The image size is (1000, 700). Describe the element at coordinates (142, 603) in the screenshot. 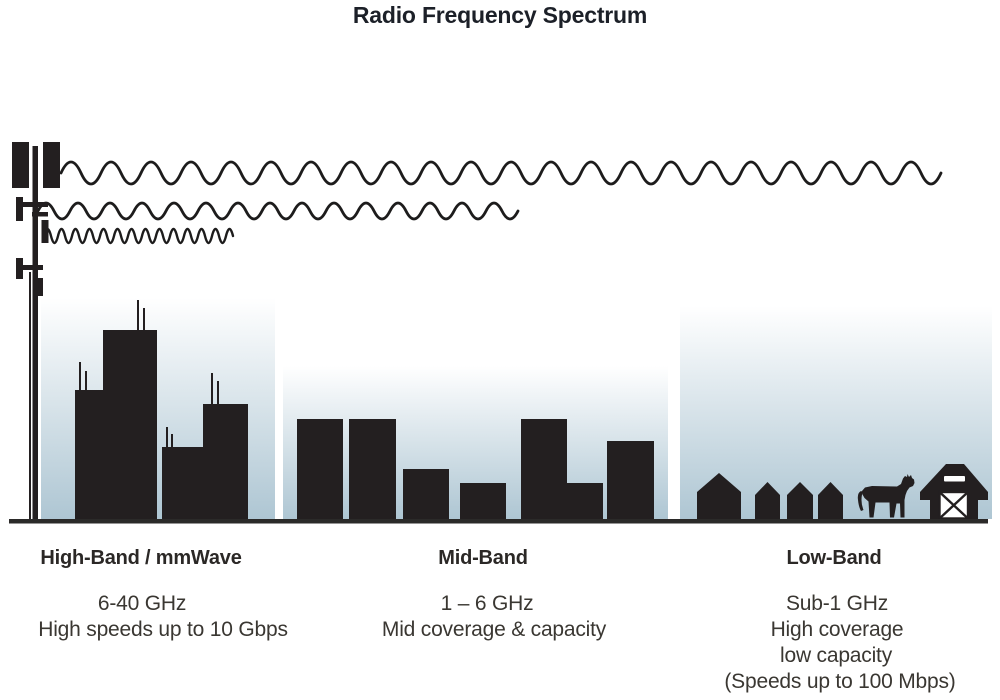

I see `band-desc-line: 6-40 GHz` at that location.